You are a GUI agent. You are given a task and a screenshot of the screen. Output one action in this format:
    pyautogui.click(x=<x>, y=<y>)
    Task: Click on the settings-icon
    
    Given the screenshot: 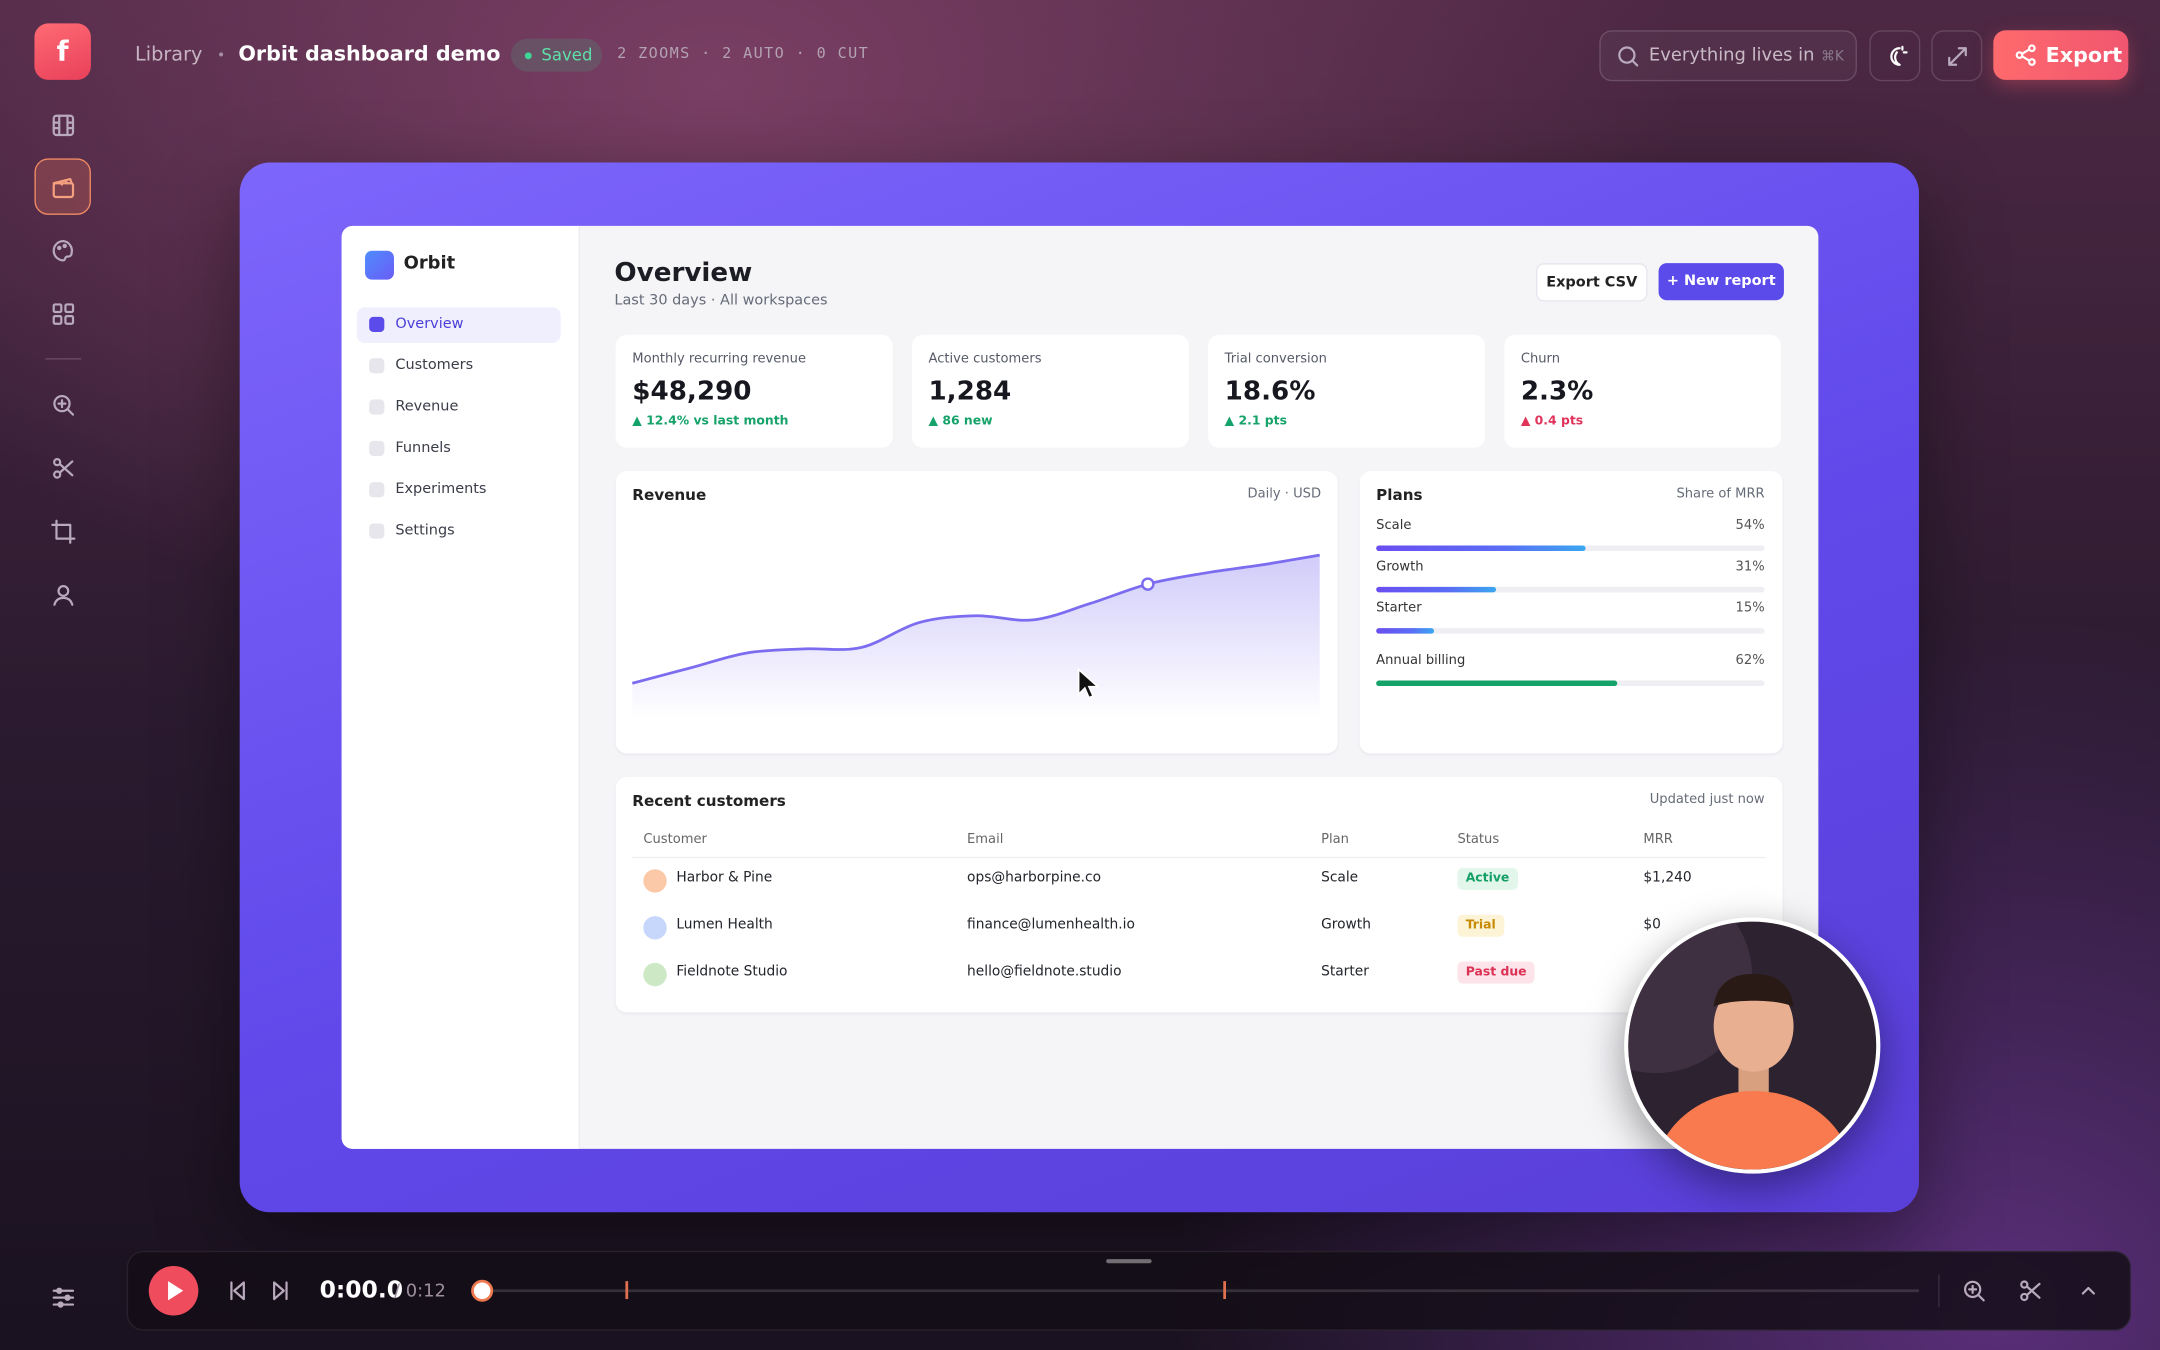 What is the action you would take?
    pyautogui.click(x=64, y=1298)
    